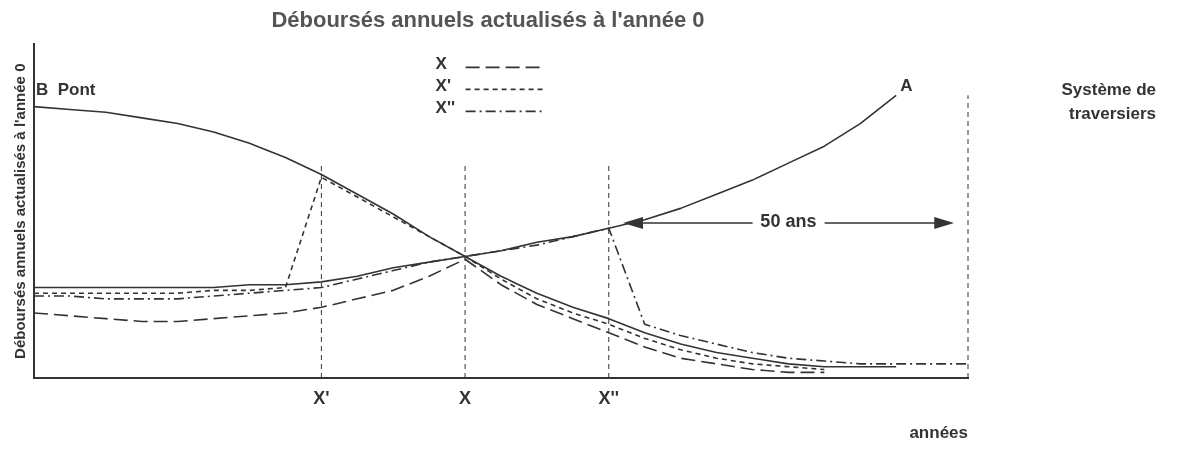 The width and height of the screenshot is (1177, 460). I want to click on legend-label: X', so click(443, 86).